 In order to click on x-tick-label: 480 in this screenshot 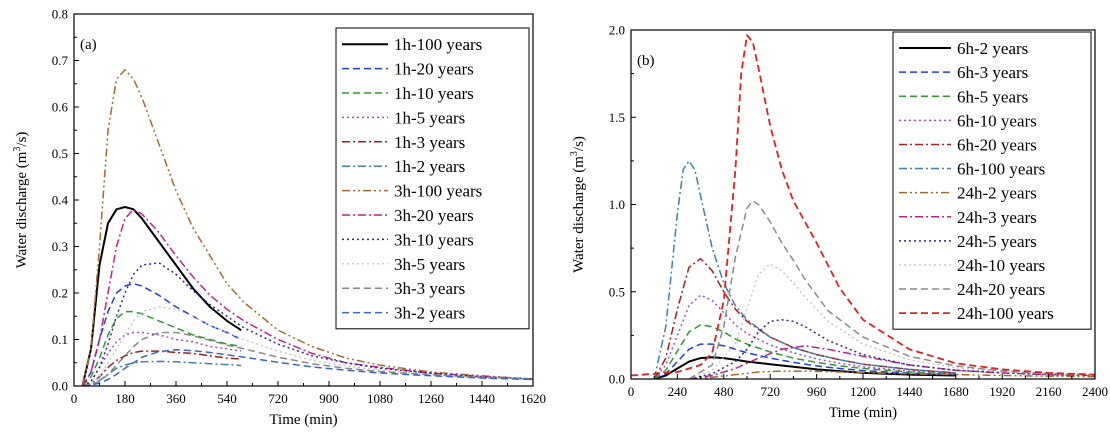, I will do `click(724, 391)`.